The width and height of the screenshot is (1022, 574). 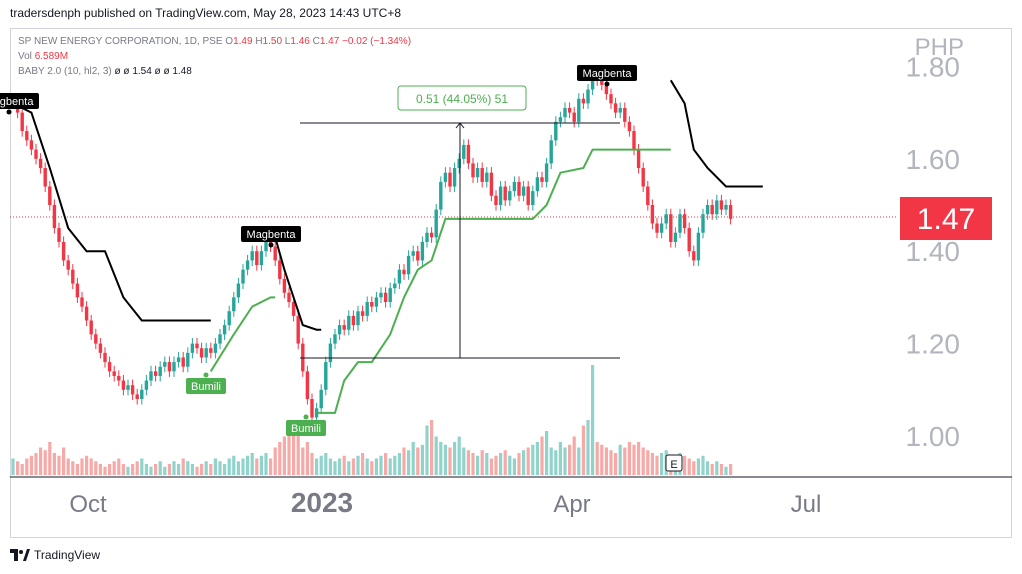 I want to click on last-price-value: 1.47, so click(x=946, y=219).